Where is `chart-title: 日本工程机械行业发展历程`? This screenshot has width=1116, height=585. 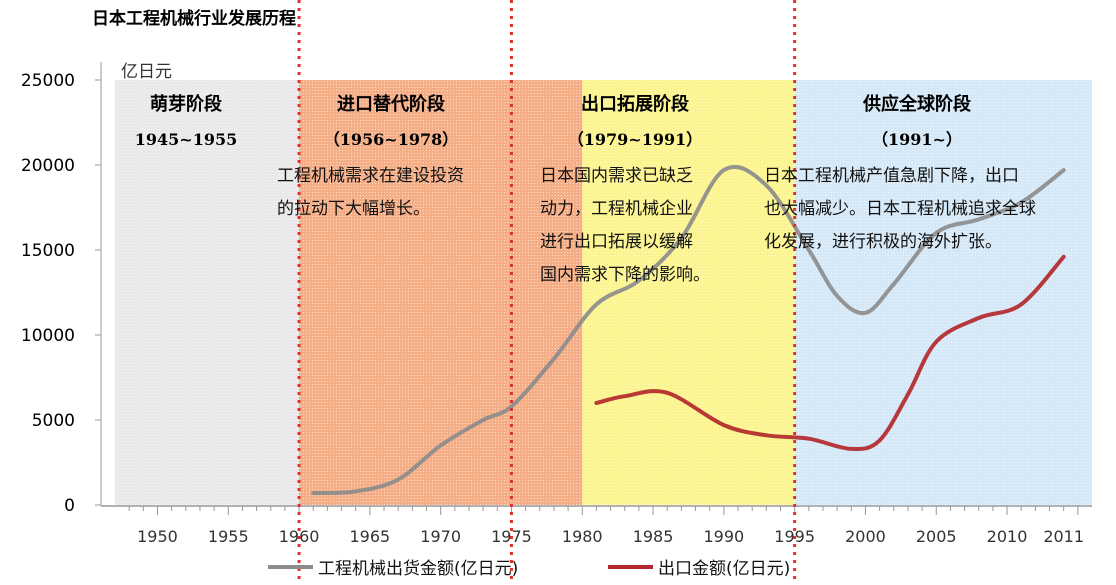 chart-title: 日本工程机械行业发展历程 is located at coordinates (194, 18).